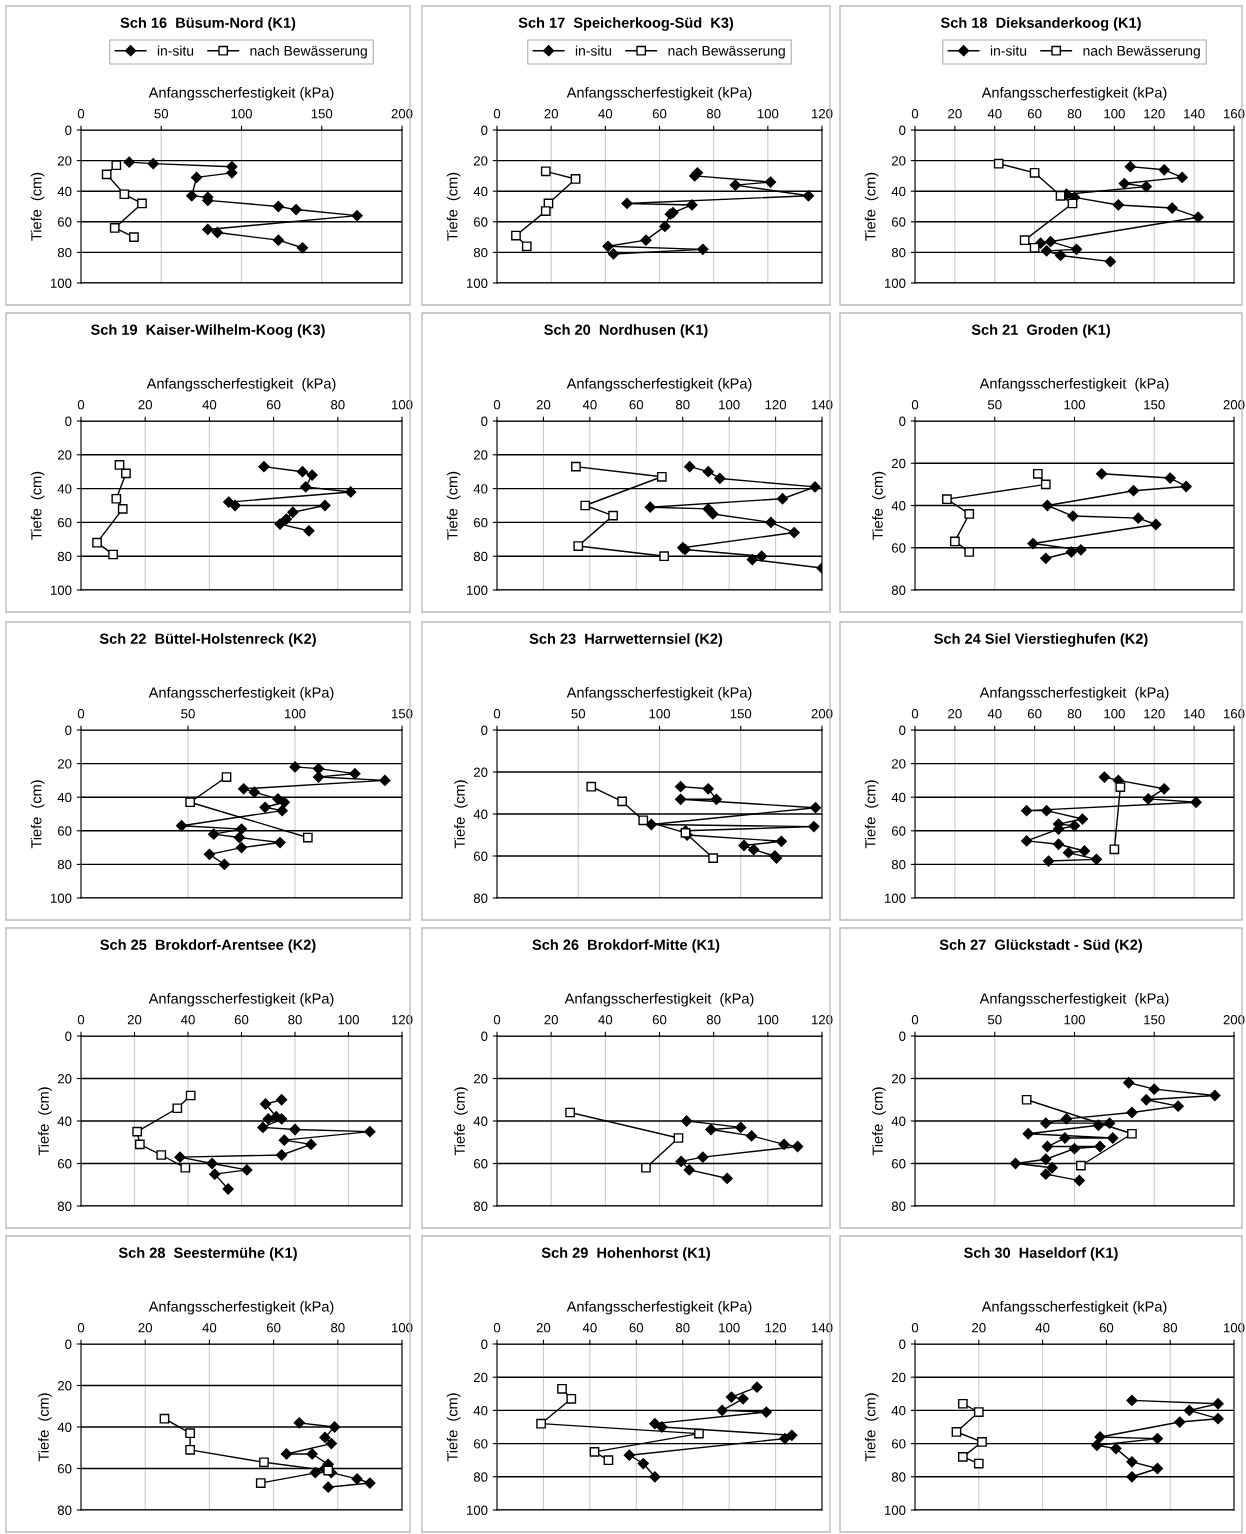 The height and width of the screenshot is (1534, 1246). Describe the element at coordinates (994, 405) in the screenshot. I see `x-tick-label: 50` at that location.